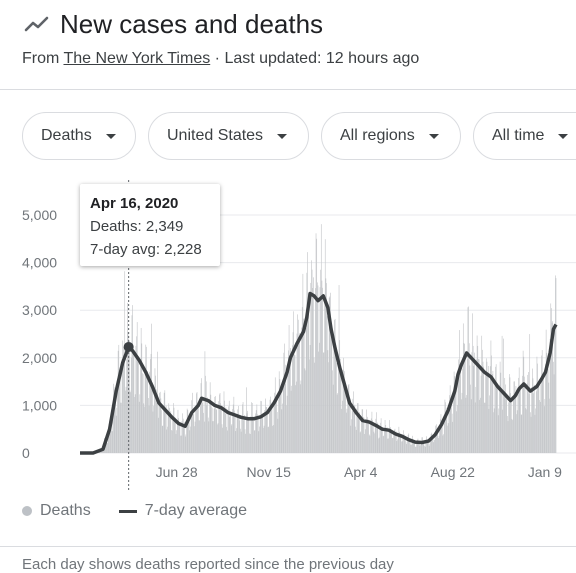  I want to click on source-link: The New York Times, so click(136, 58).